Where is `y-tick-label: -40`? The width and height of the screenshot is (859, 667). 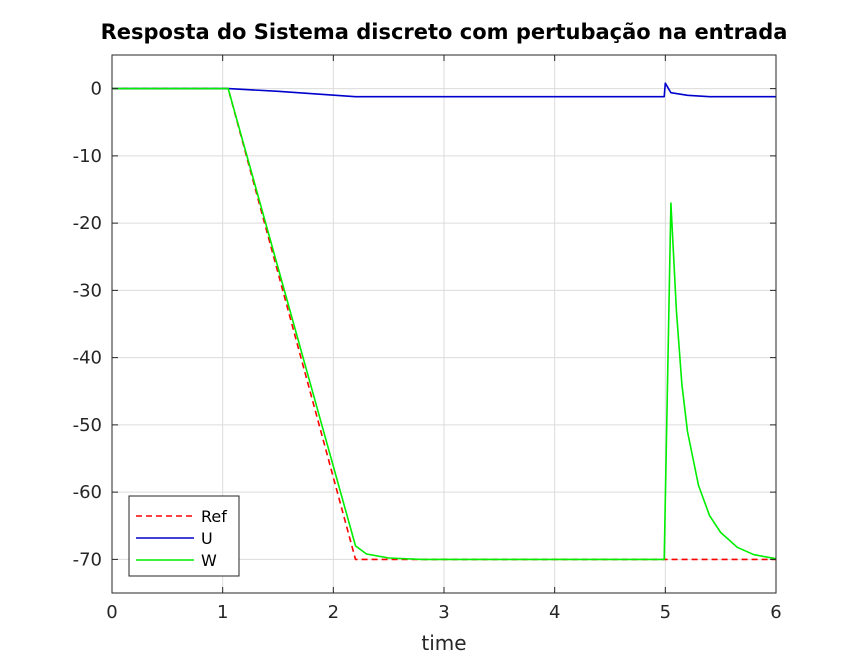 y-tick-label: -40 is located at coordinates (87, 358).